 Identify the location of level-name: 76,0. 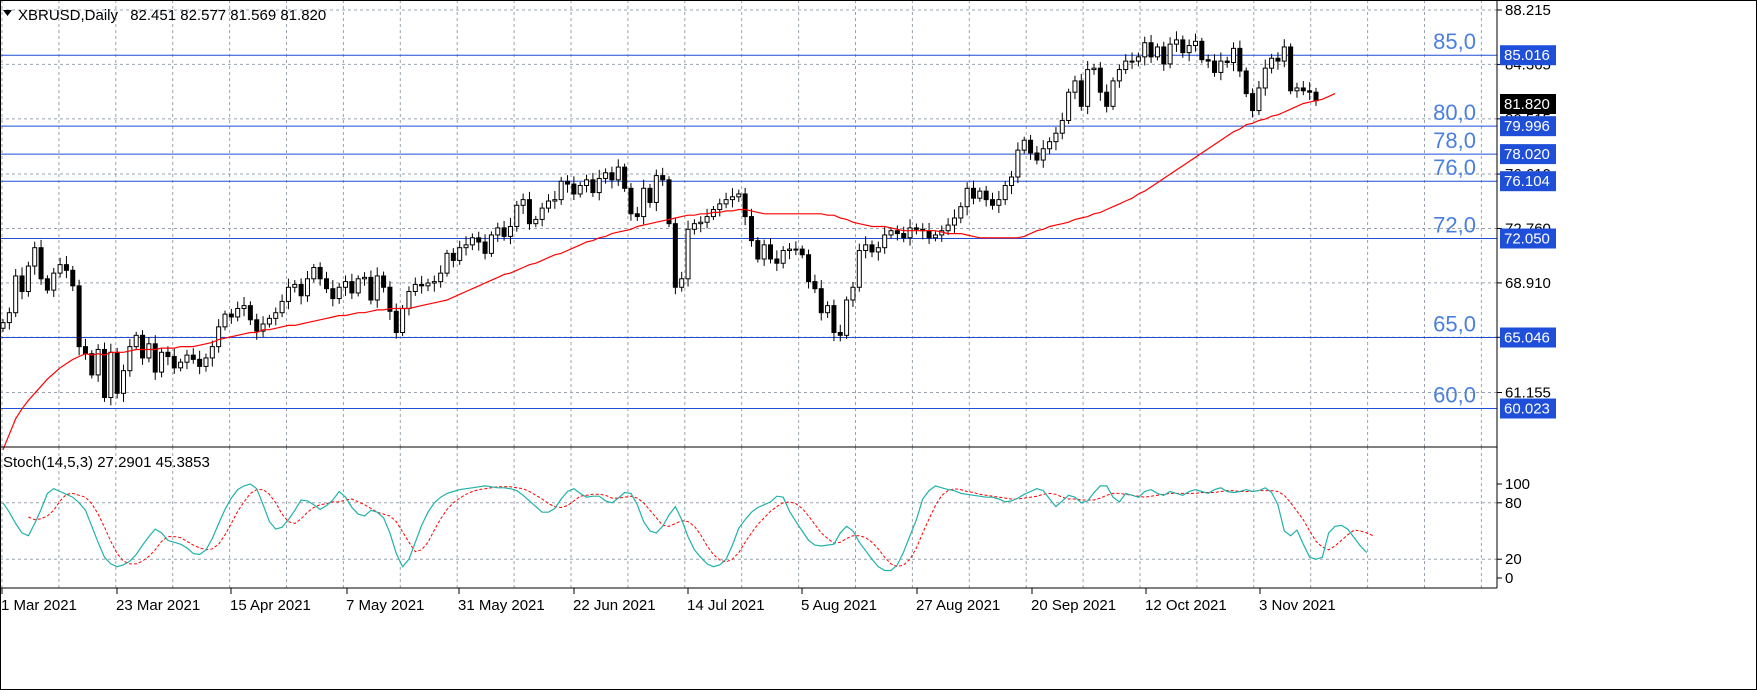
(1454, 167).